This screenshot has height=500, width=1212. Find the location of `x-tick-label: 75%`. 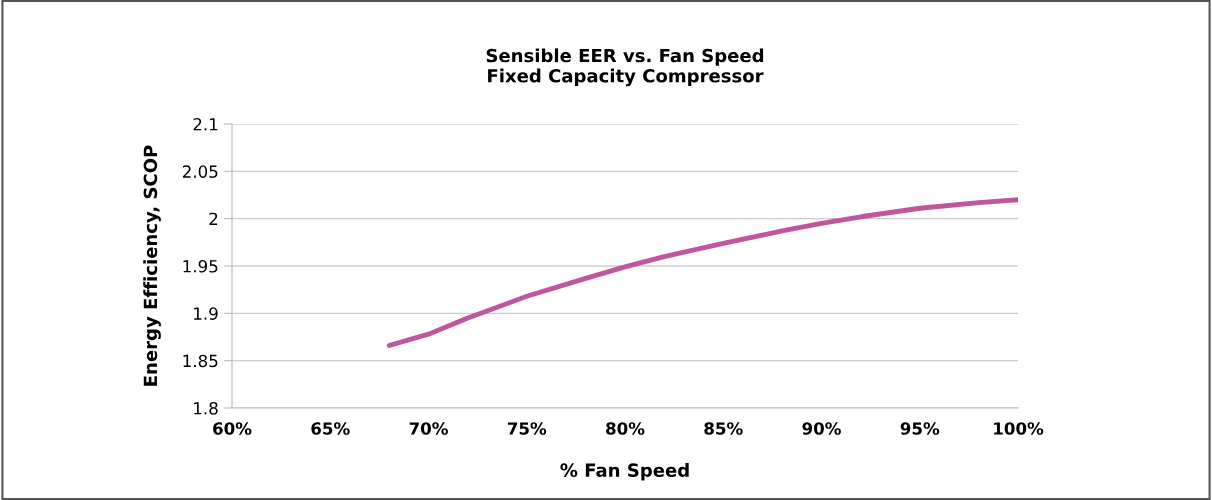

x-tick-label: 75% is located at coordinates (527, 428).